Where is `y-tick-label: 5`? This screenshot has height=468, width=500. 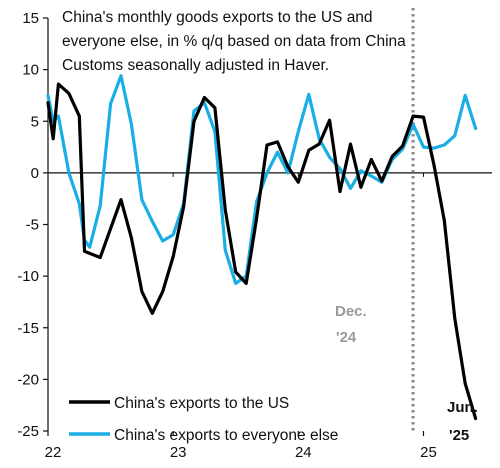 y-tick-label: 5 is located at coordinates (35, 121).